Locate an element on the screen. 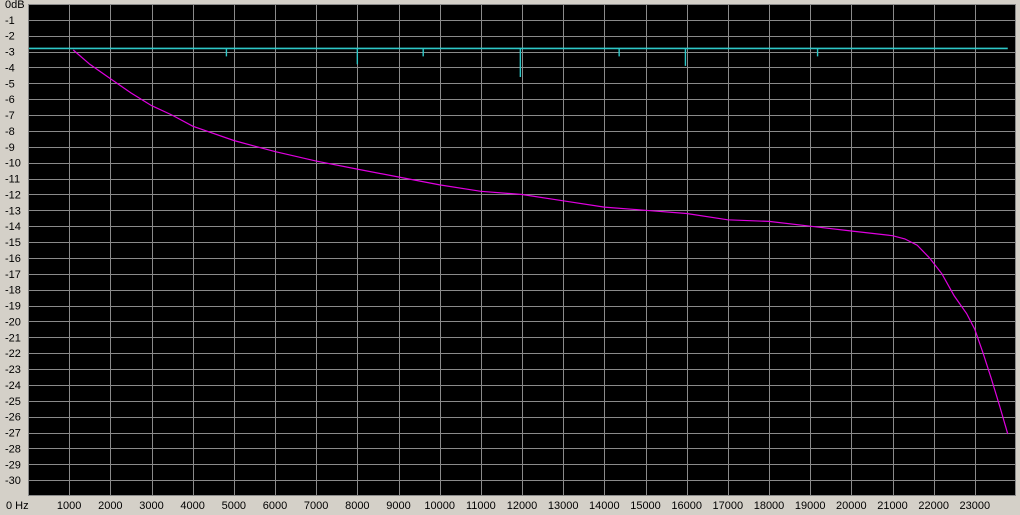 Image resolution: width=1020 pixels, height=515 pixels. y-tick-label: -4 is located at coordinates (10, 68).